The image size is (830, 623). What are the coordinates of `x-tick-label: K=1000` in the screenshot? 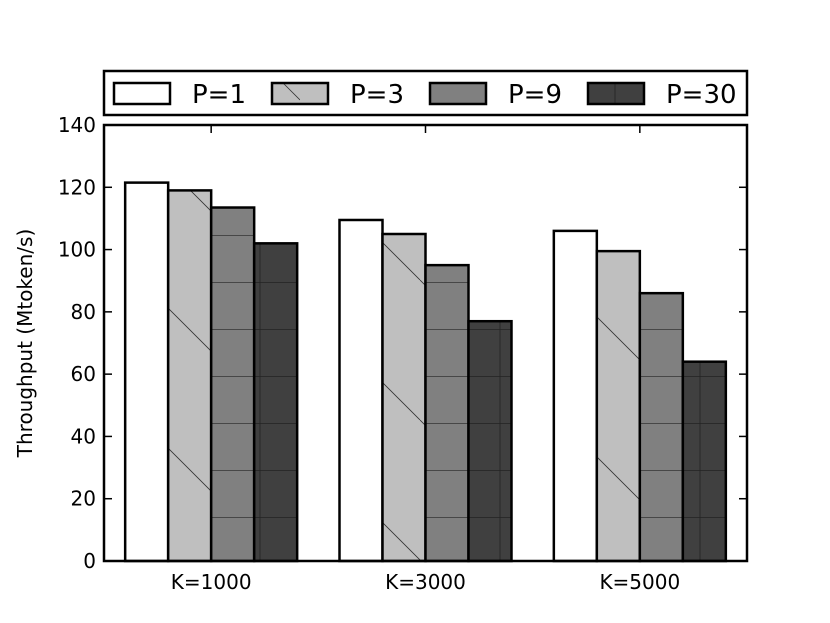 It's located at (211, 582).